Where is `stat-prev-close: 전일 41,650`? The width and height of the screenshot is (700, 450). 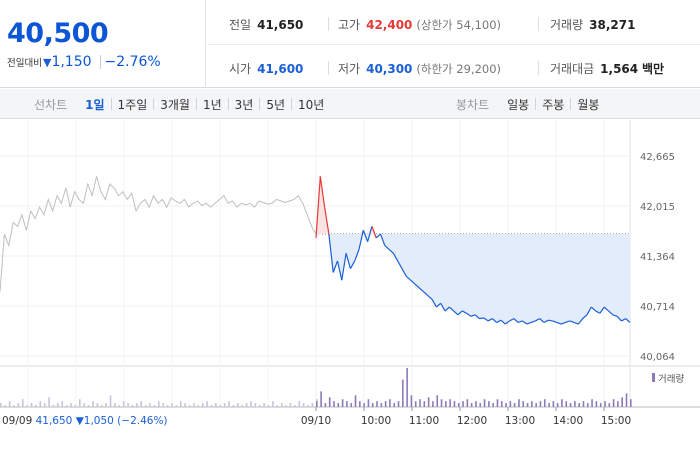 stat-prev-close: 전일 41,650 is located at coordinates (266, 24).